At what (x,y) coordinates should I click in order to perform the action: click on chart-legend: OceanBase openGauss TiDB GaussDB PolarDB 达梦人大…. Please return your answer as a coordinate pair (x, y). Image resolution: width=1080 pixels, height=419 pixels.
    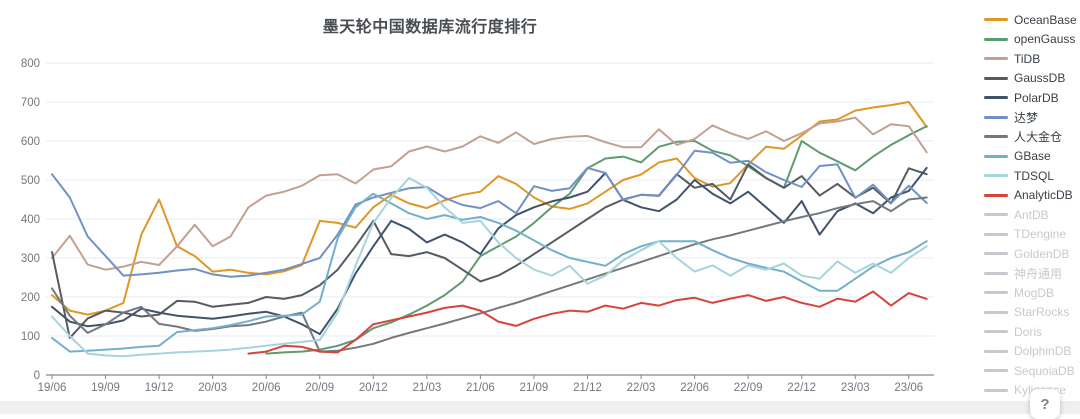
    Looking at the image, I should click on (1032, 206).